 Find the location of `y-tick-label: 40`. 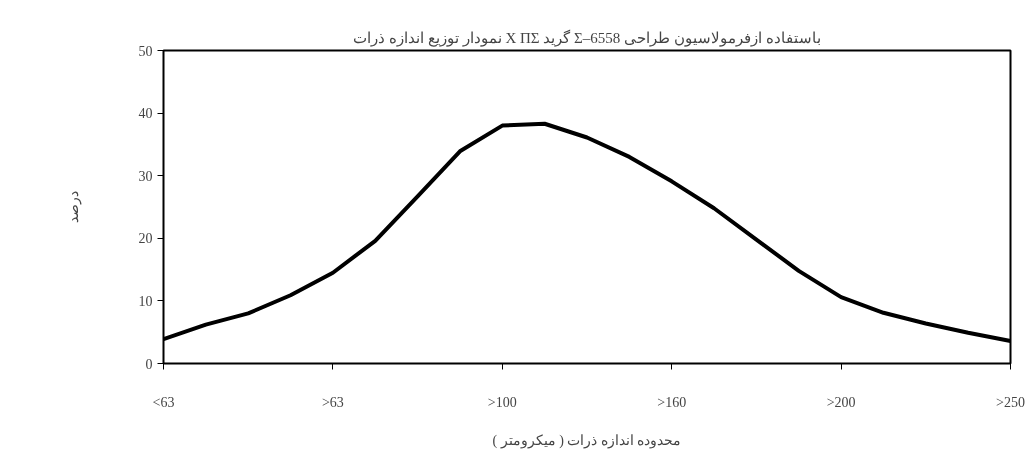

y-tick-label: 40 is located at coordinates (145, 114).